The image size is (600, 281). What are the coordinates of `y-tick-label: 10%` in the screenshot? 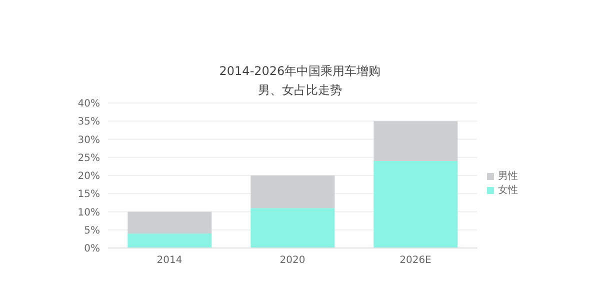 It's located at (89, 212).